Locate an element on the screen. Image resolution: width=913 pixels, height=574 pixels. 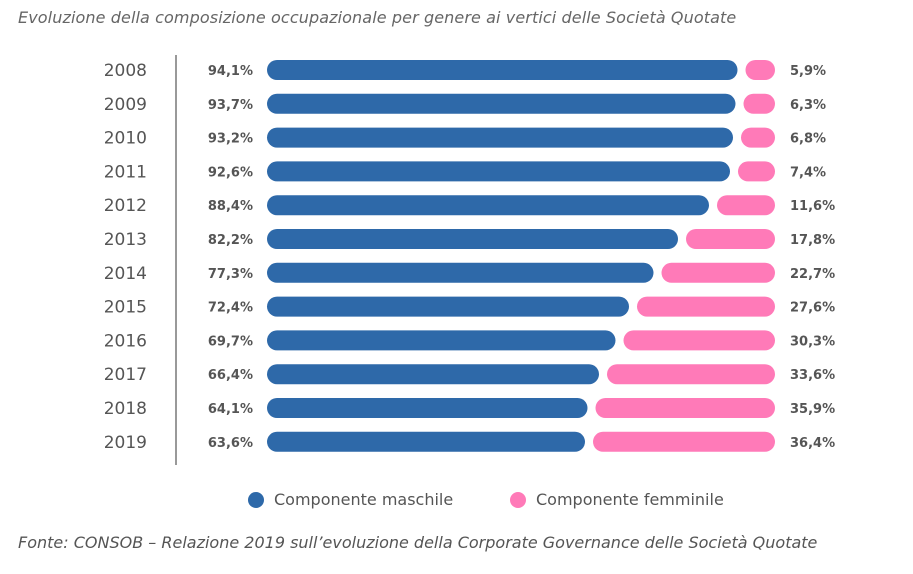
data-label-femminile: 33,6% is located at coordinates (812, 375).